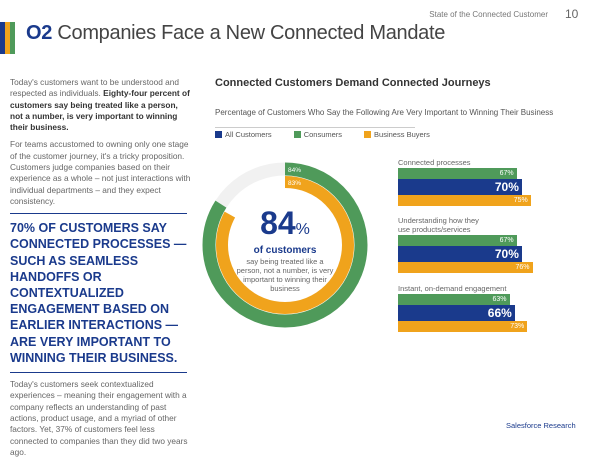  I want to click on legend-item: All Customers, so click(243, 134).